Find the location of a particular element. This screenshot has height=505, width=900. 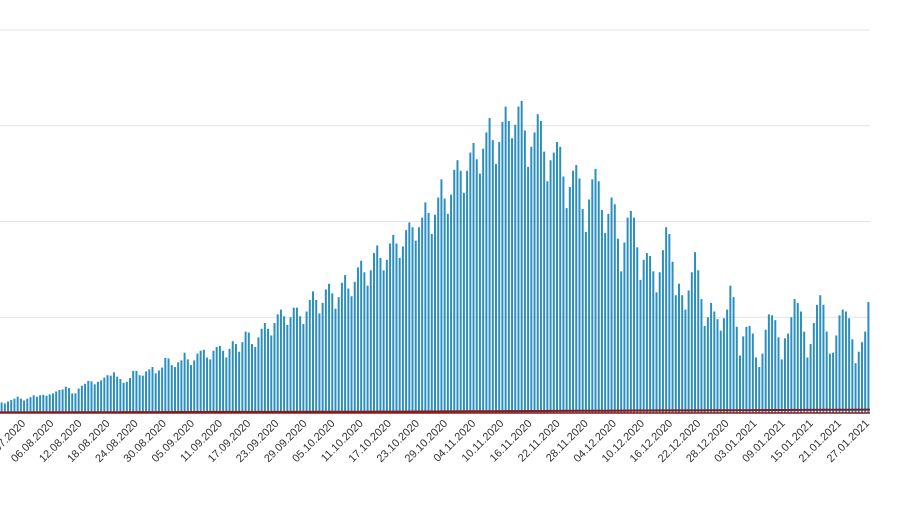

line-series is located at coordinates (435, 411).